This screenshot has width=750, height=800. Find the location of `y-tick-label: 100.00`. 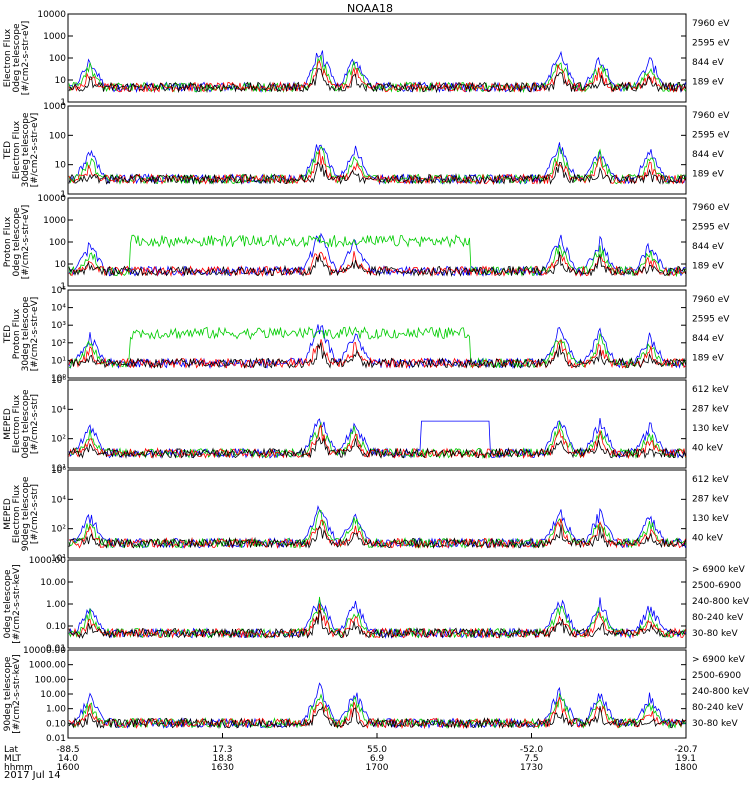

y-tick-label: 100.00 is located at coordinates (51, 680).